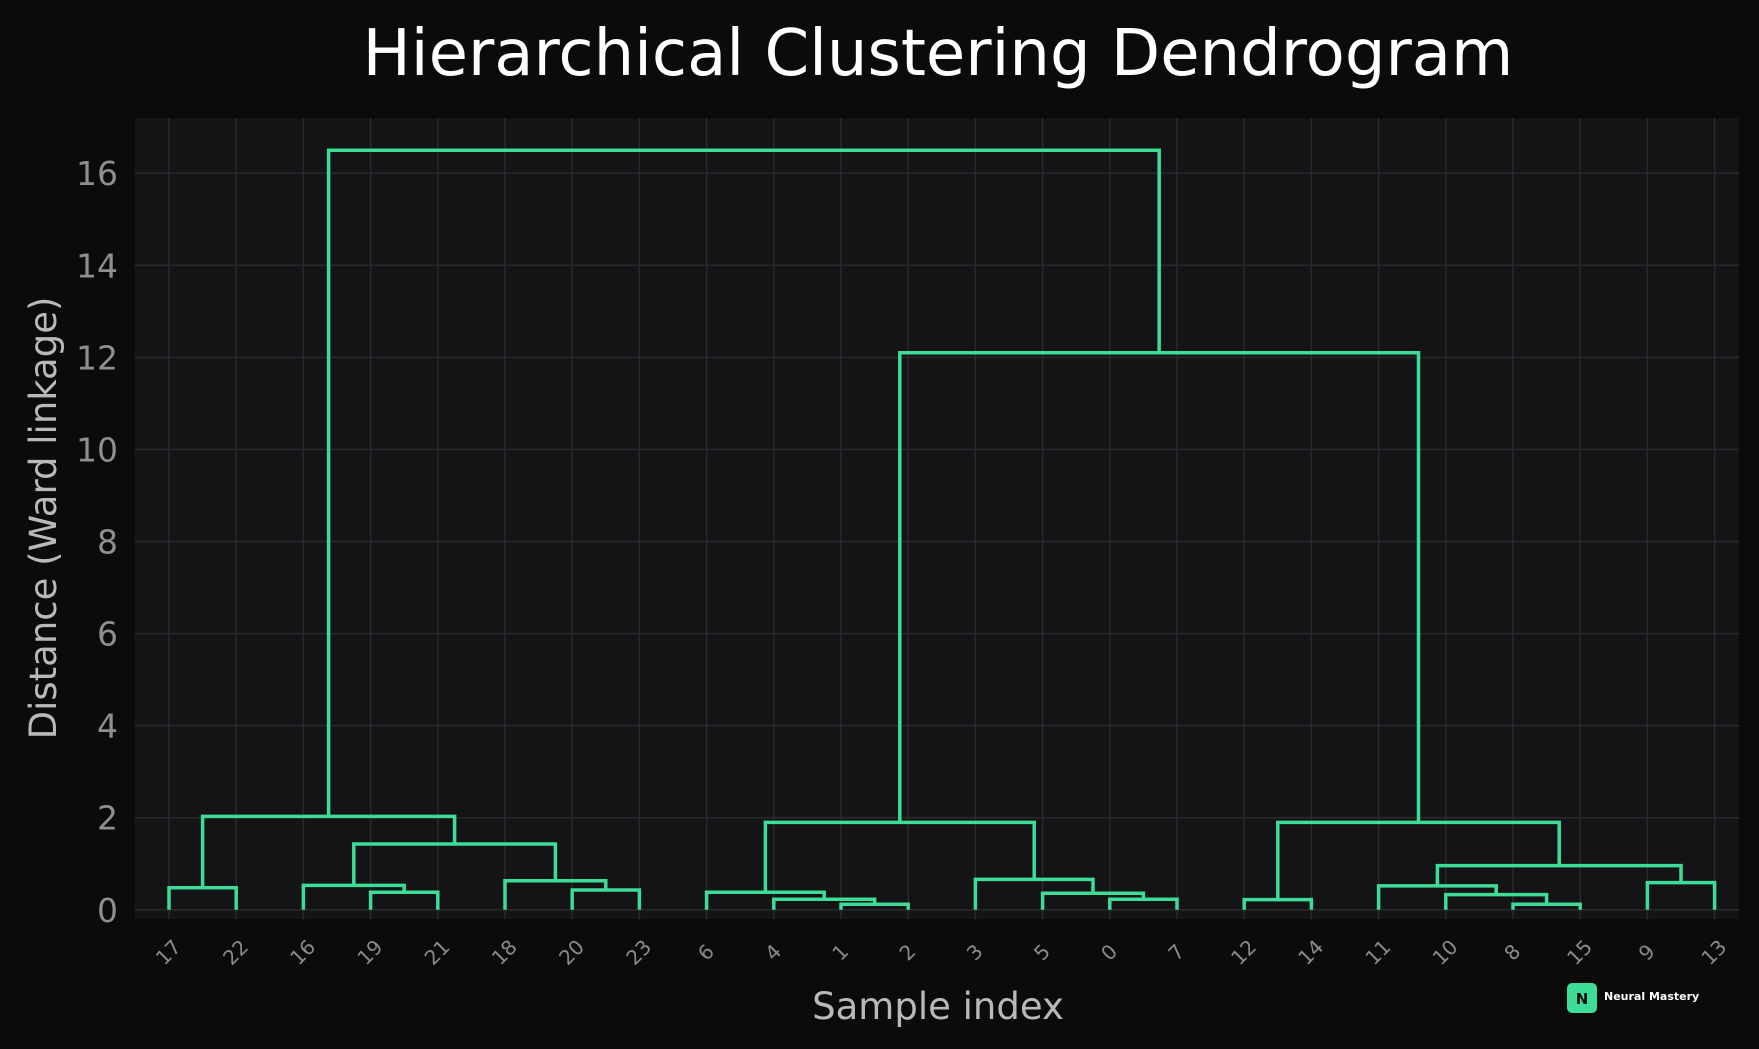 The image size is (1759, 1049). What do you see at coordinates (1042, 952) in the screenshot?
I see `x-tick-label: 5` at bounding box center [1042, 952].